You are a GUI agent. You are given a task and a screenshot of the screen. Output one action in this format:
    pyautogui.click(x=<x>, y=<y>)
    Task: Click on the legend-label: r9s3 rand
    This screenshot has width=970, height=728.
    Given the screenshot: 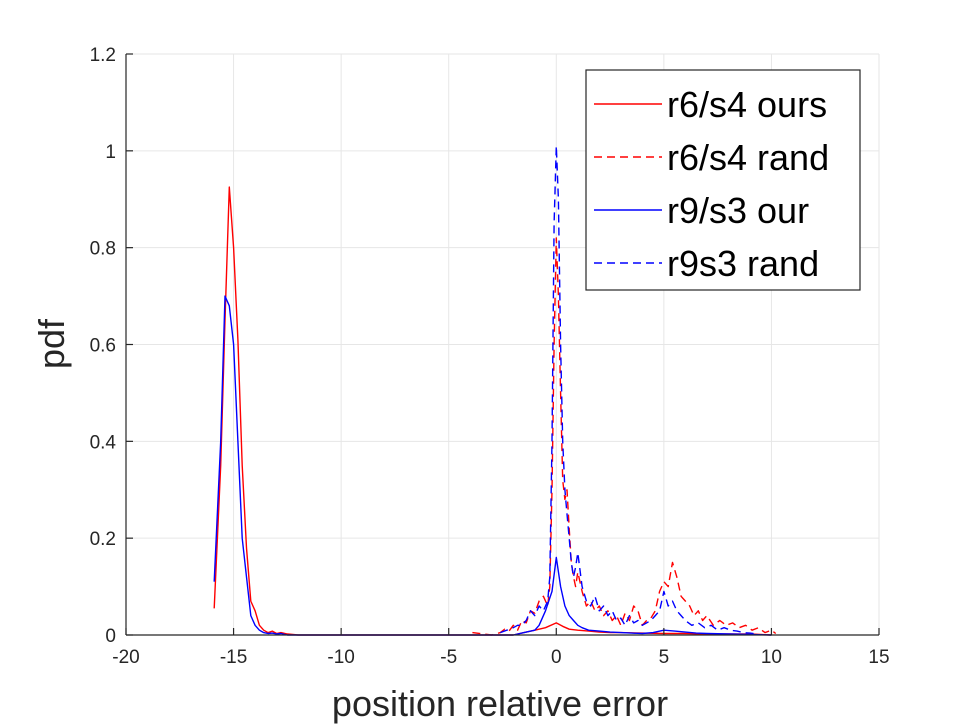 What is the action you would take?
    pyautogui.click(x=743, y=263)
    